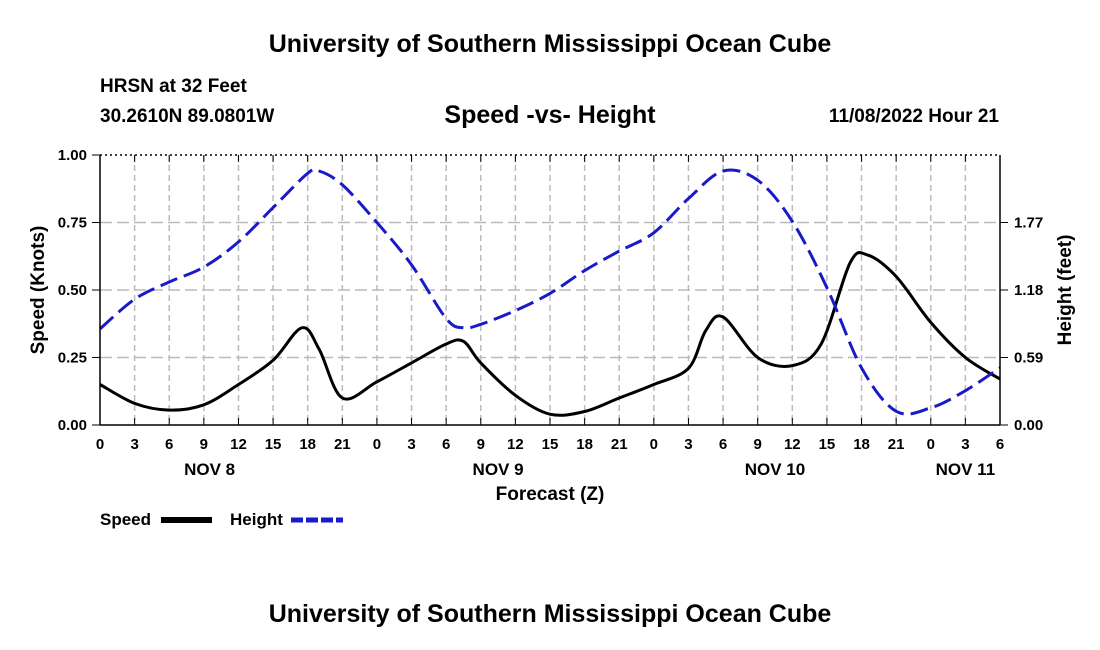 The height and width of the screenshot is (650, 1100). I want to click on x-axis-title: Forecast (Z), so click(550, 494).